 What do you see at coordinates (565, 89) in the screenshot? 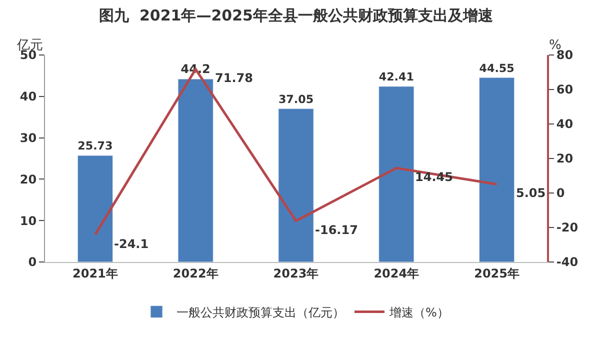
I see `y2-tick-label: 60` at bounding box center [565, 89].